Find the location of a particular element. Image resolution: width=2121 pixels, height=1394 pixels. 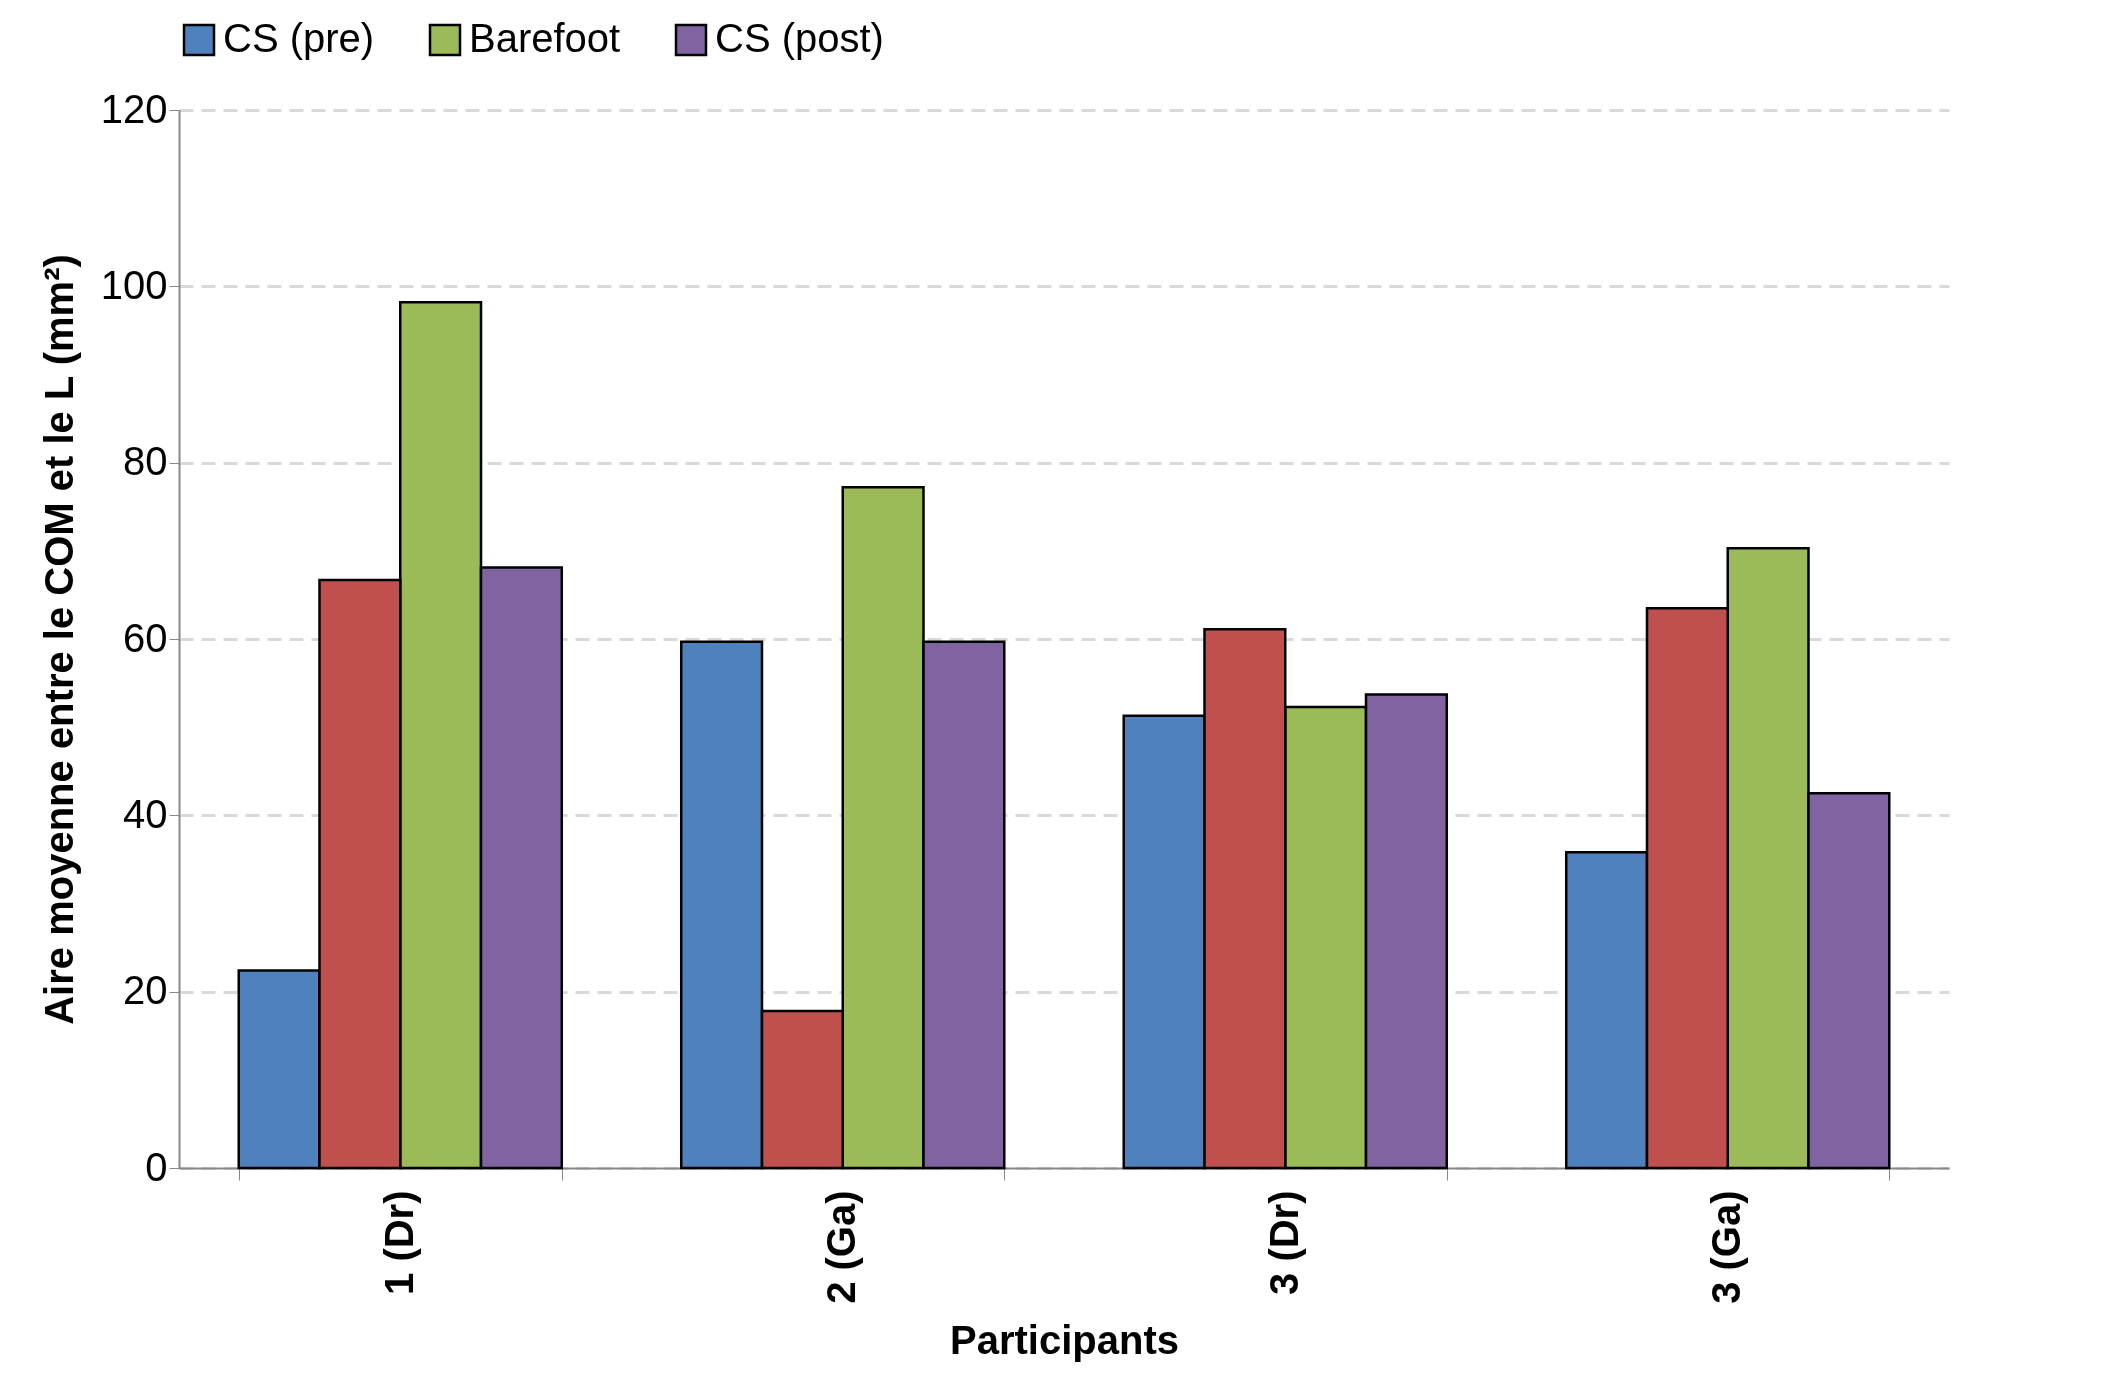

y-tick-label: 40 is located at coordinates (145, 813).